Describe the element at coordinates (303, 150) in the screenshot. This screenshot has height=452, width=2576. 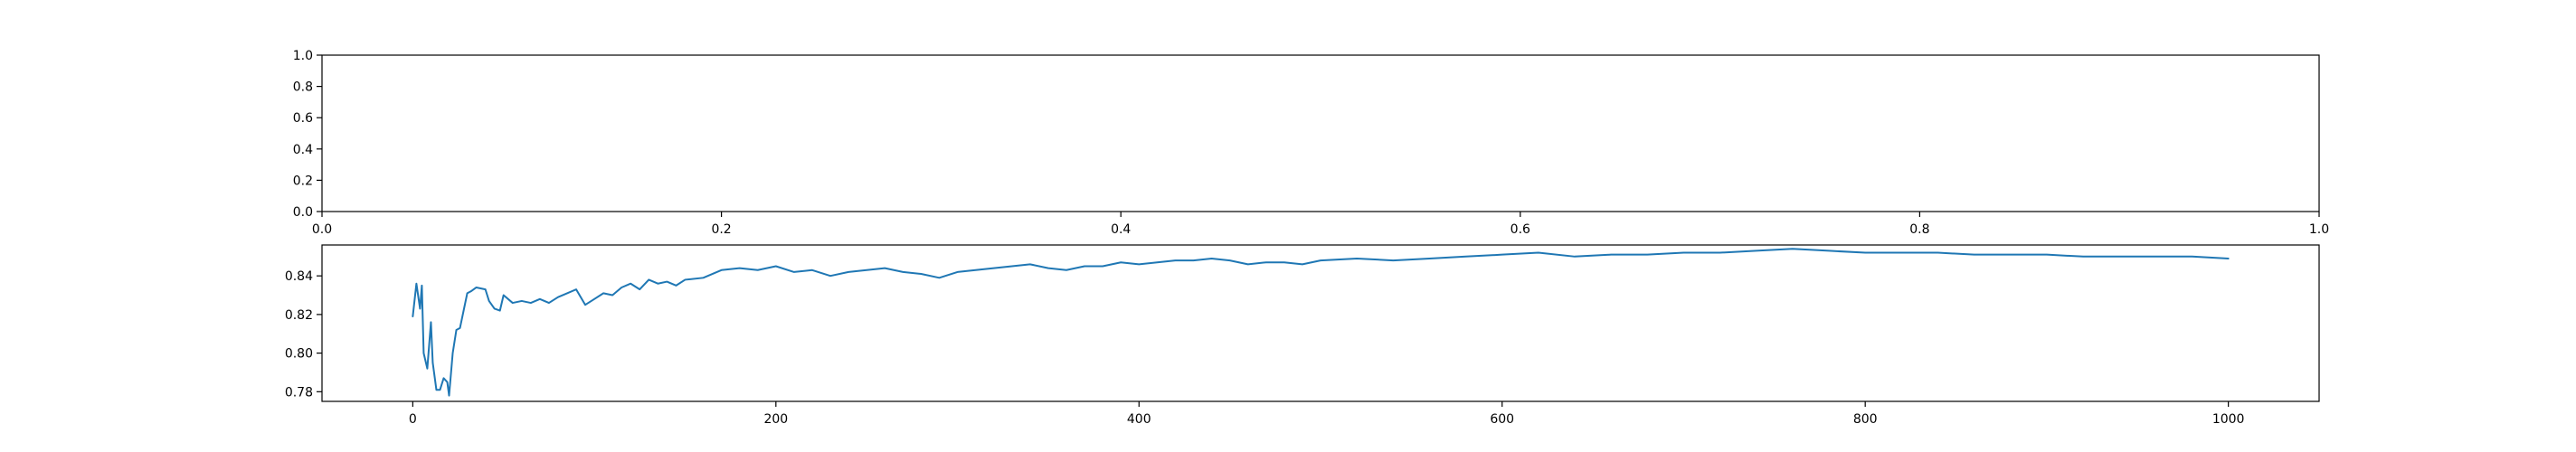
I see `top-y-tick-label: 0.4` at that location.